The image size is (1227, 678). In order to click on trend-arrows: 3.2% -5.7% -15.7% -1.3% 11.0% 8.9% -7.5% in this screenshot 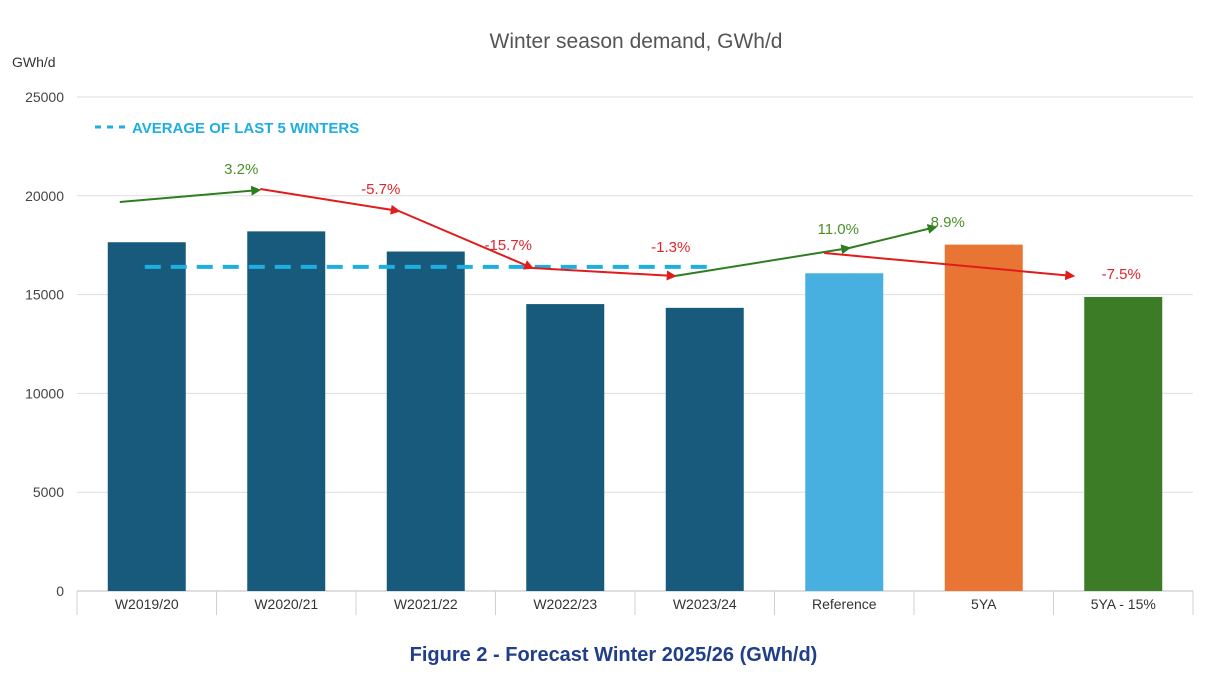, I will do `click(630, 222)`.